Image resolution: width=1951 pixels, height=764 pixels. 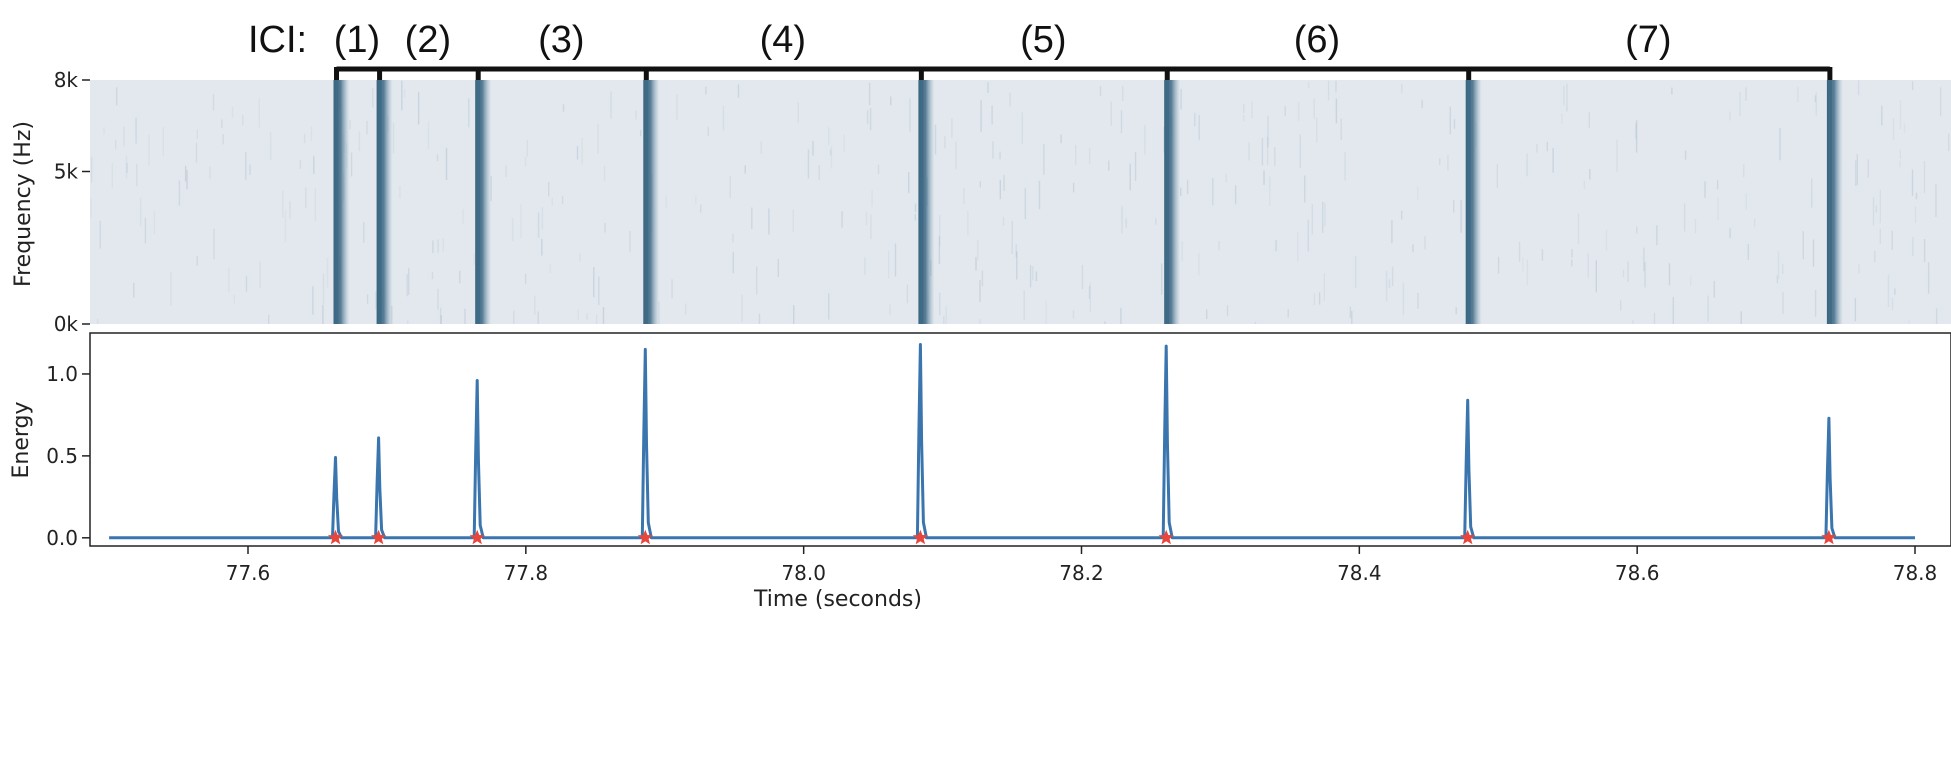 I want to click on energy-peak-marker, so click(x=645, y=537).